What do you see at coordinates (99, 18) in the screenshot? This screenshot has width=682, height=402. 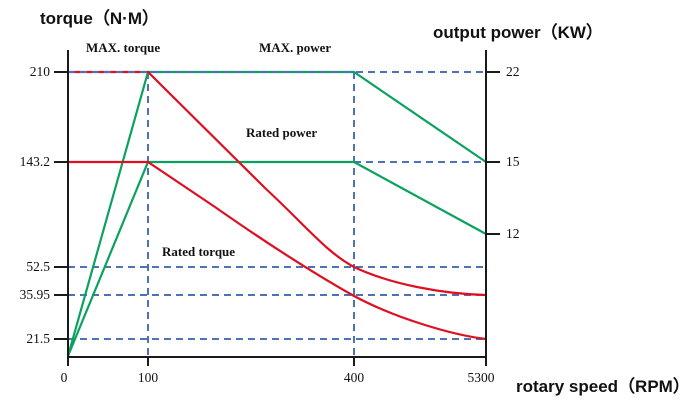 I see `left-axis-title: torque（N·M）` at bounding box center [99, 18].